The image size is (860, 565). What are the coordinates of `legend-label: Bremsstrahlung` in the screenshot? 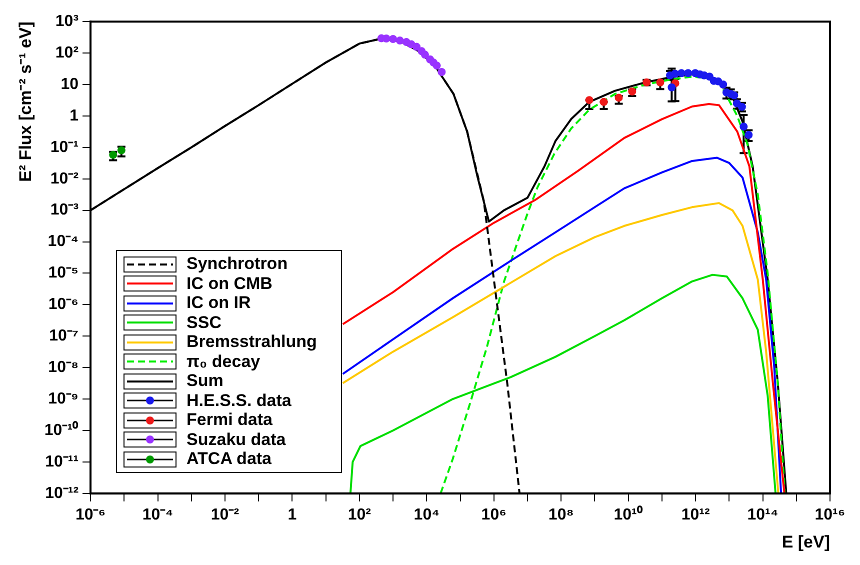 It's located at (251, 342).